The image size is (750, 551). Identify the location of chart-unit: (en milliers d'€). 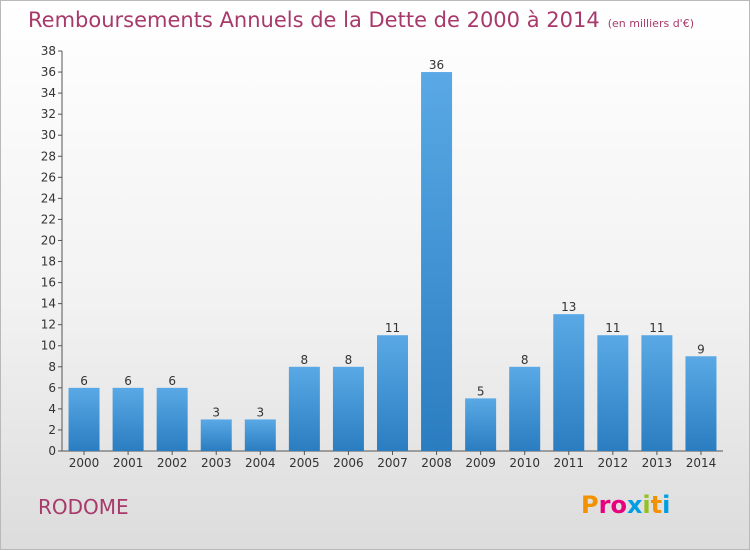
(650, 23).